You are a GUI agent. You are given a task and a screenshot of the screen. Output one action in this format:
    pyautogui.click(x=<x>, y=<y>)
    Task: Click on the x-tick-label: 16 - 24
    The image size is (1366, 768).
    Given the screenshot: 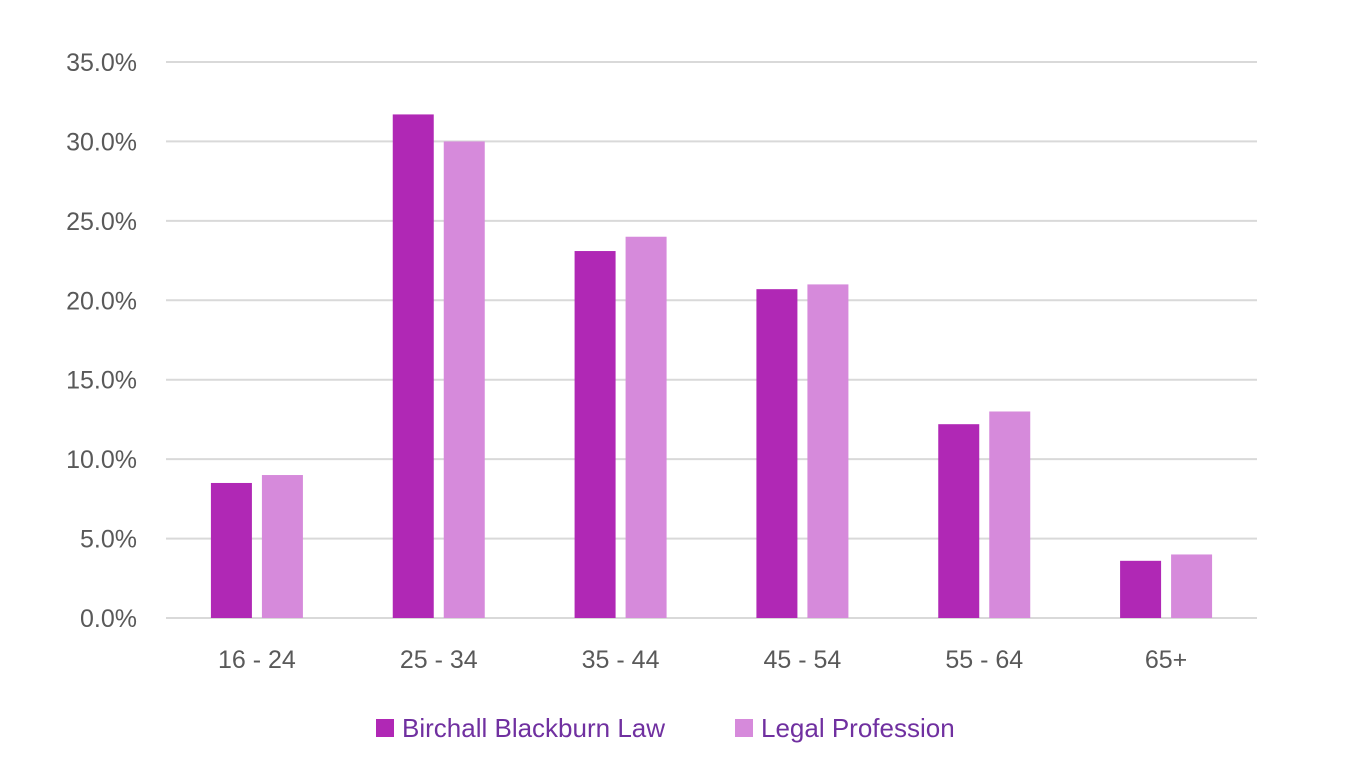 What is the action you would take?
    pyautogui.click(x=257, y=660)
    